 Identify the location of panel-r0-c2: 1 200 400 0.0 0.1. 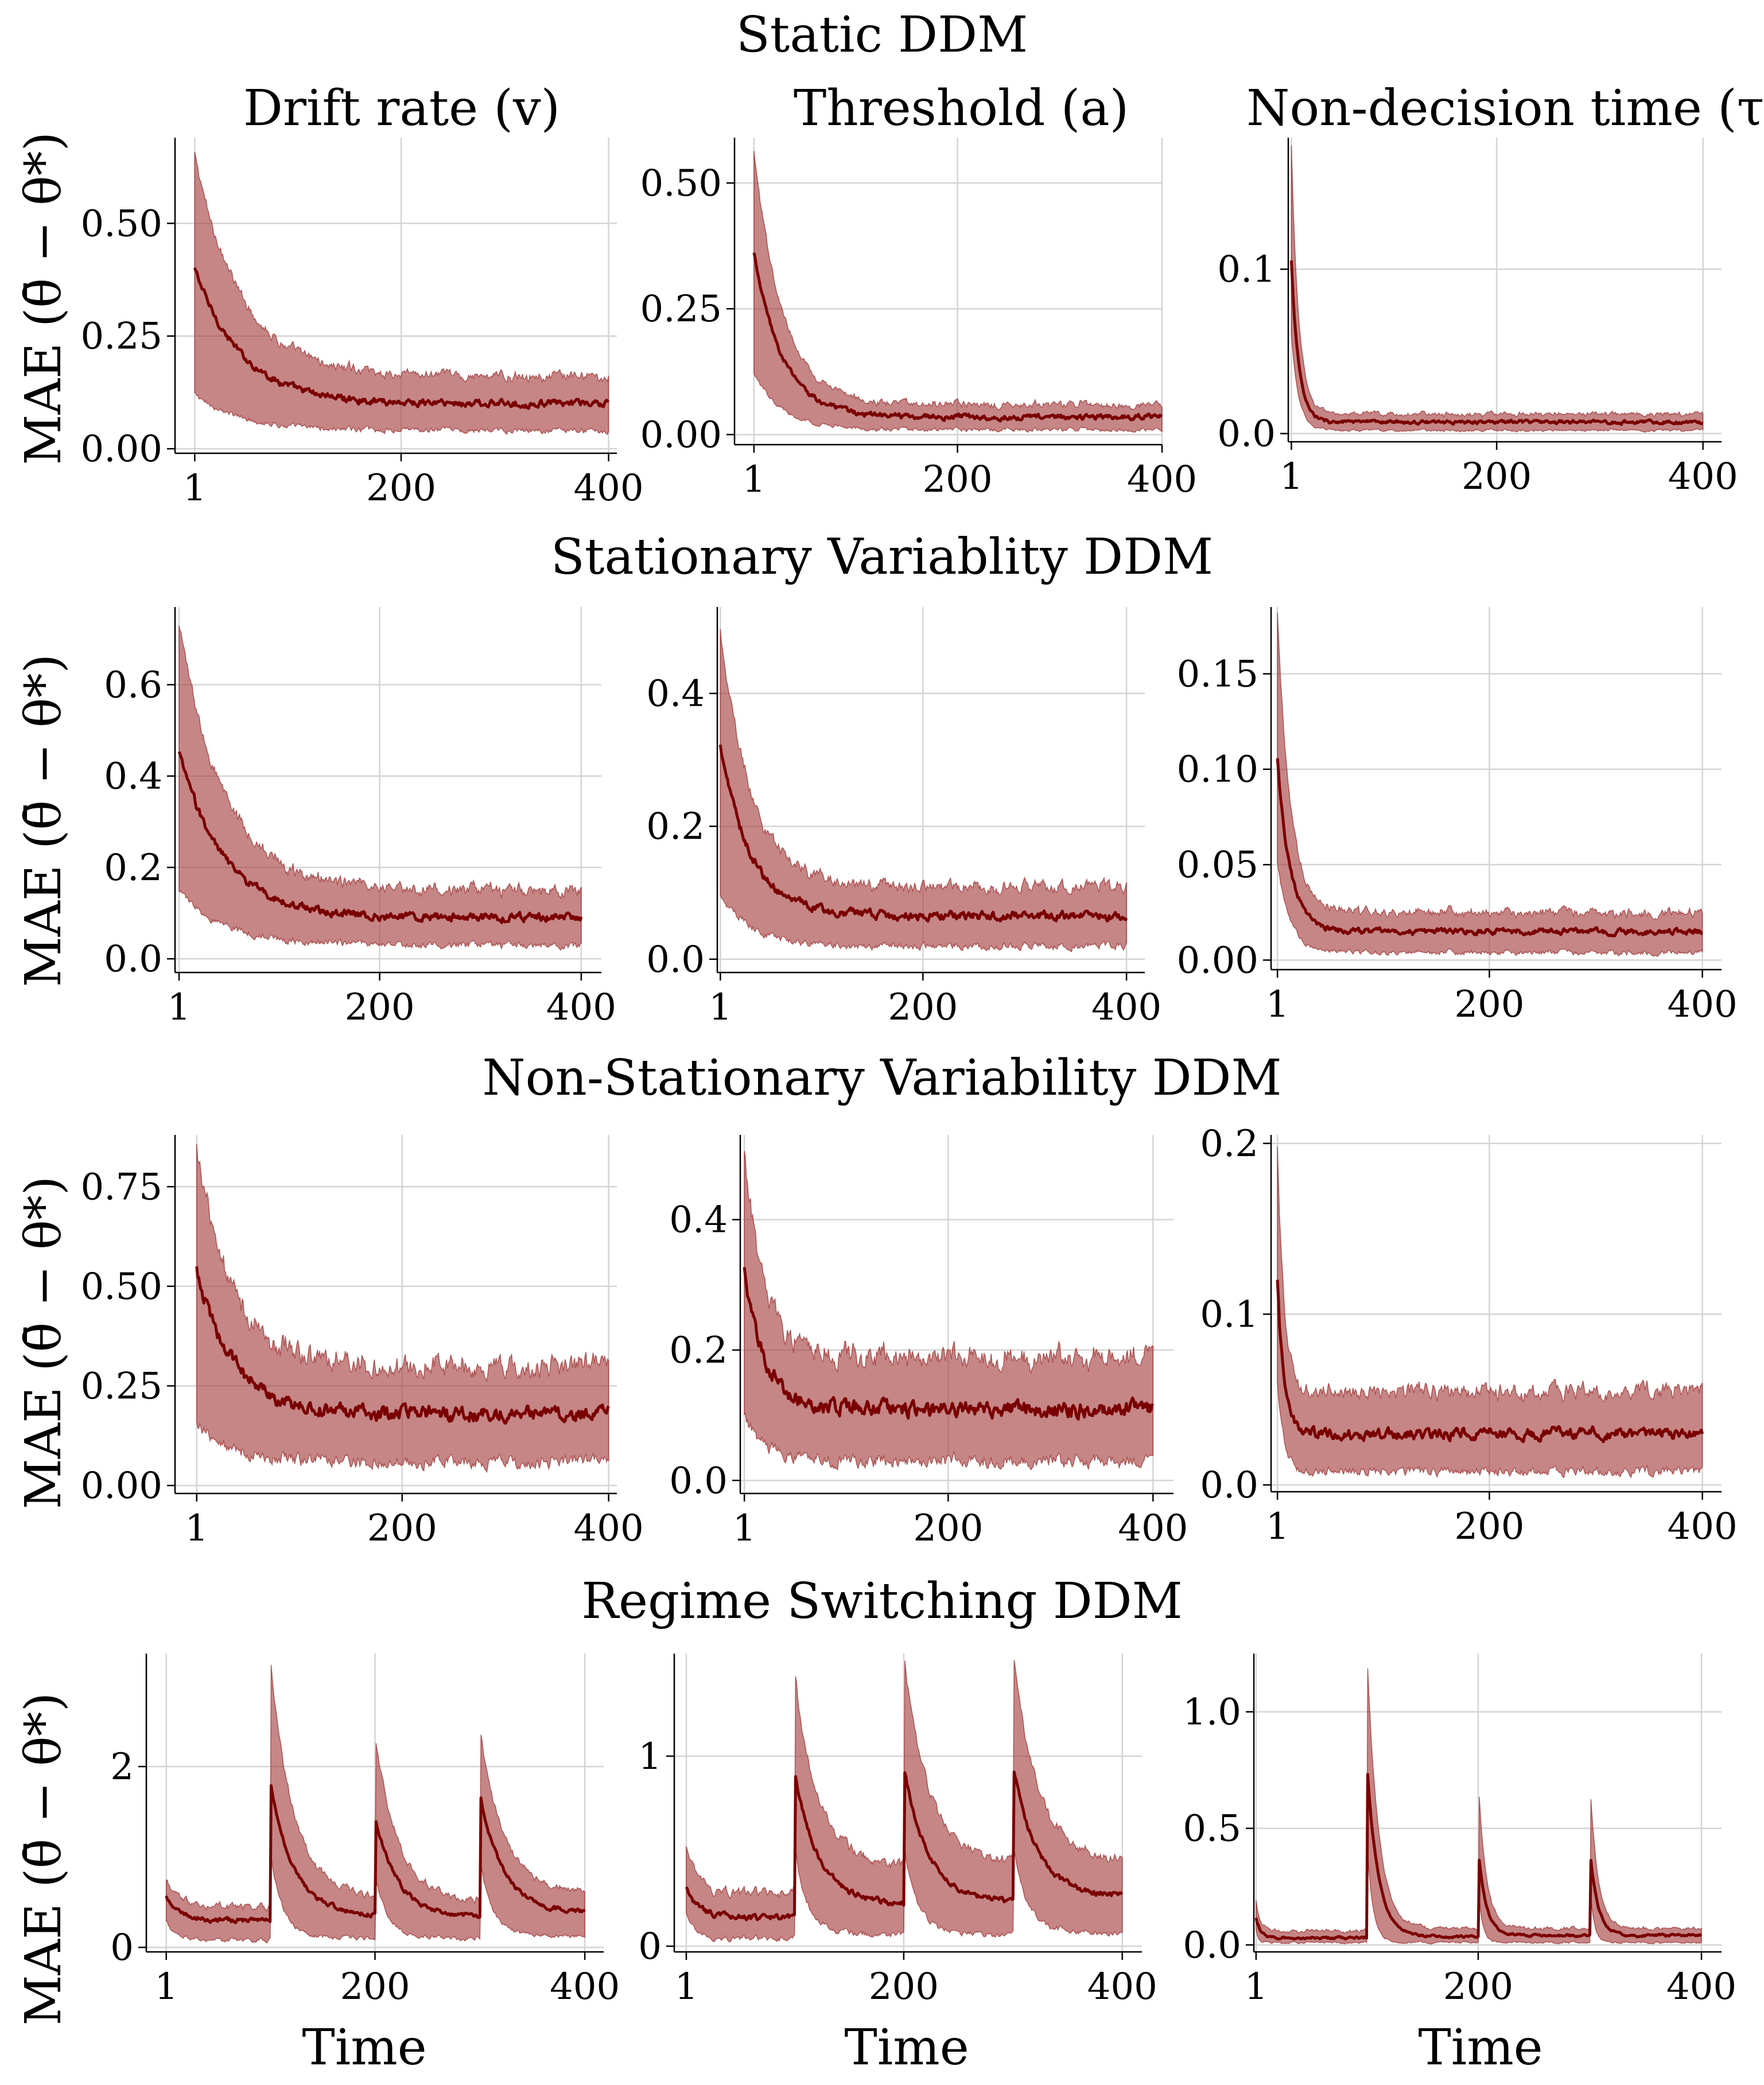
(1477, 318).